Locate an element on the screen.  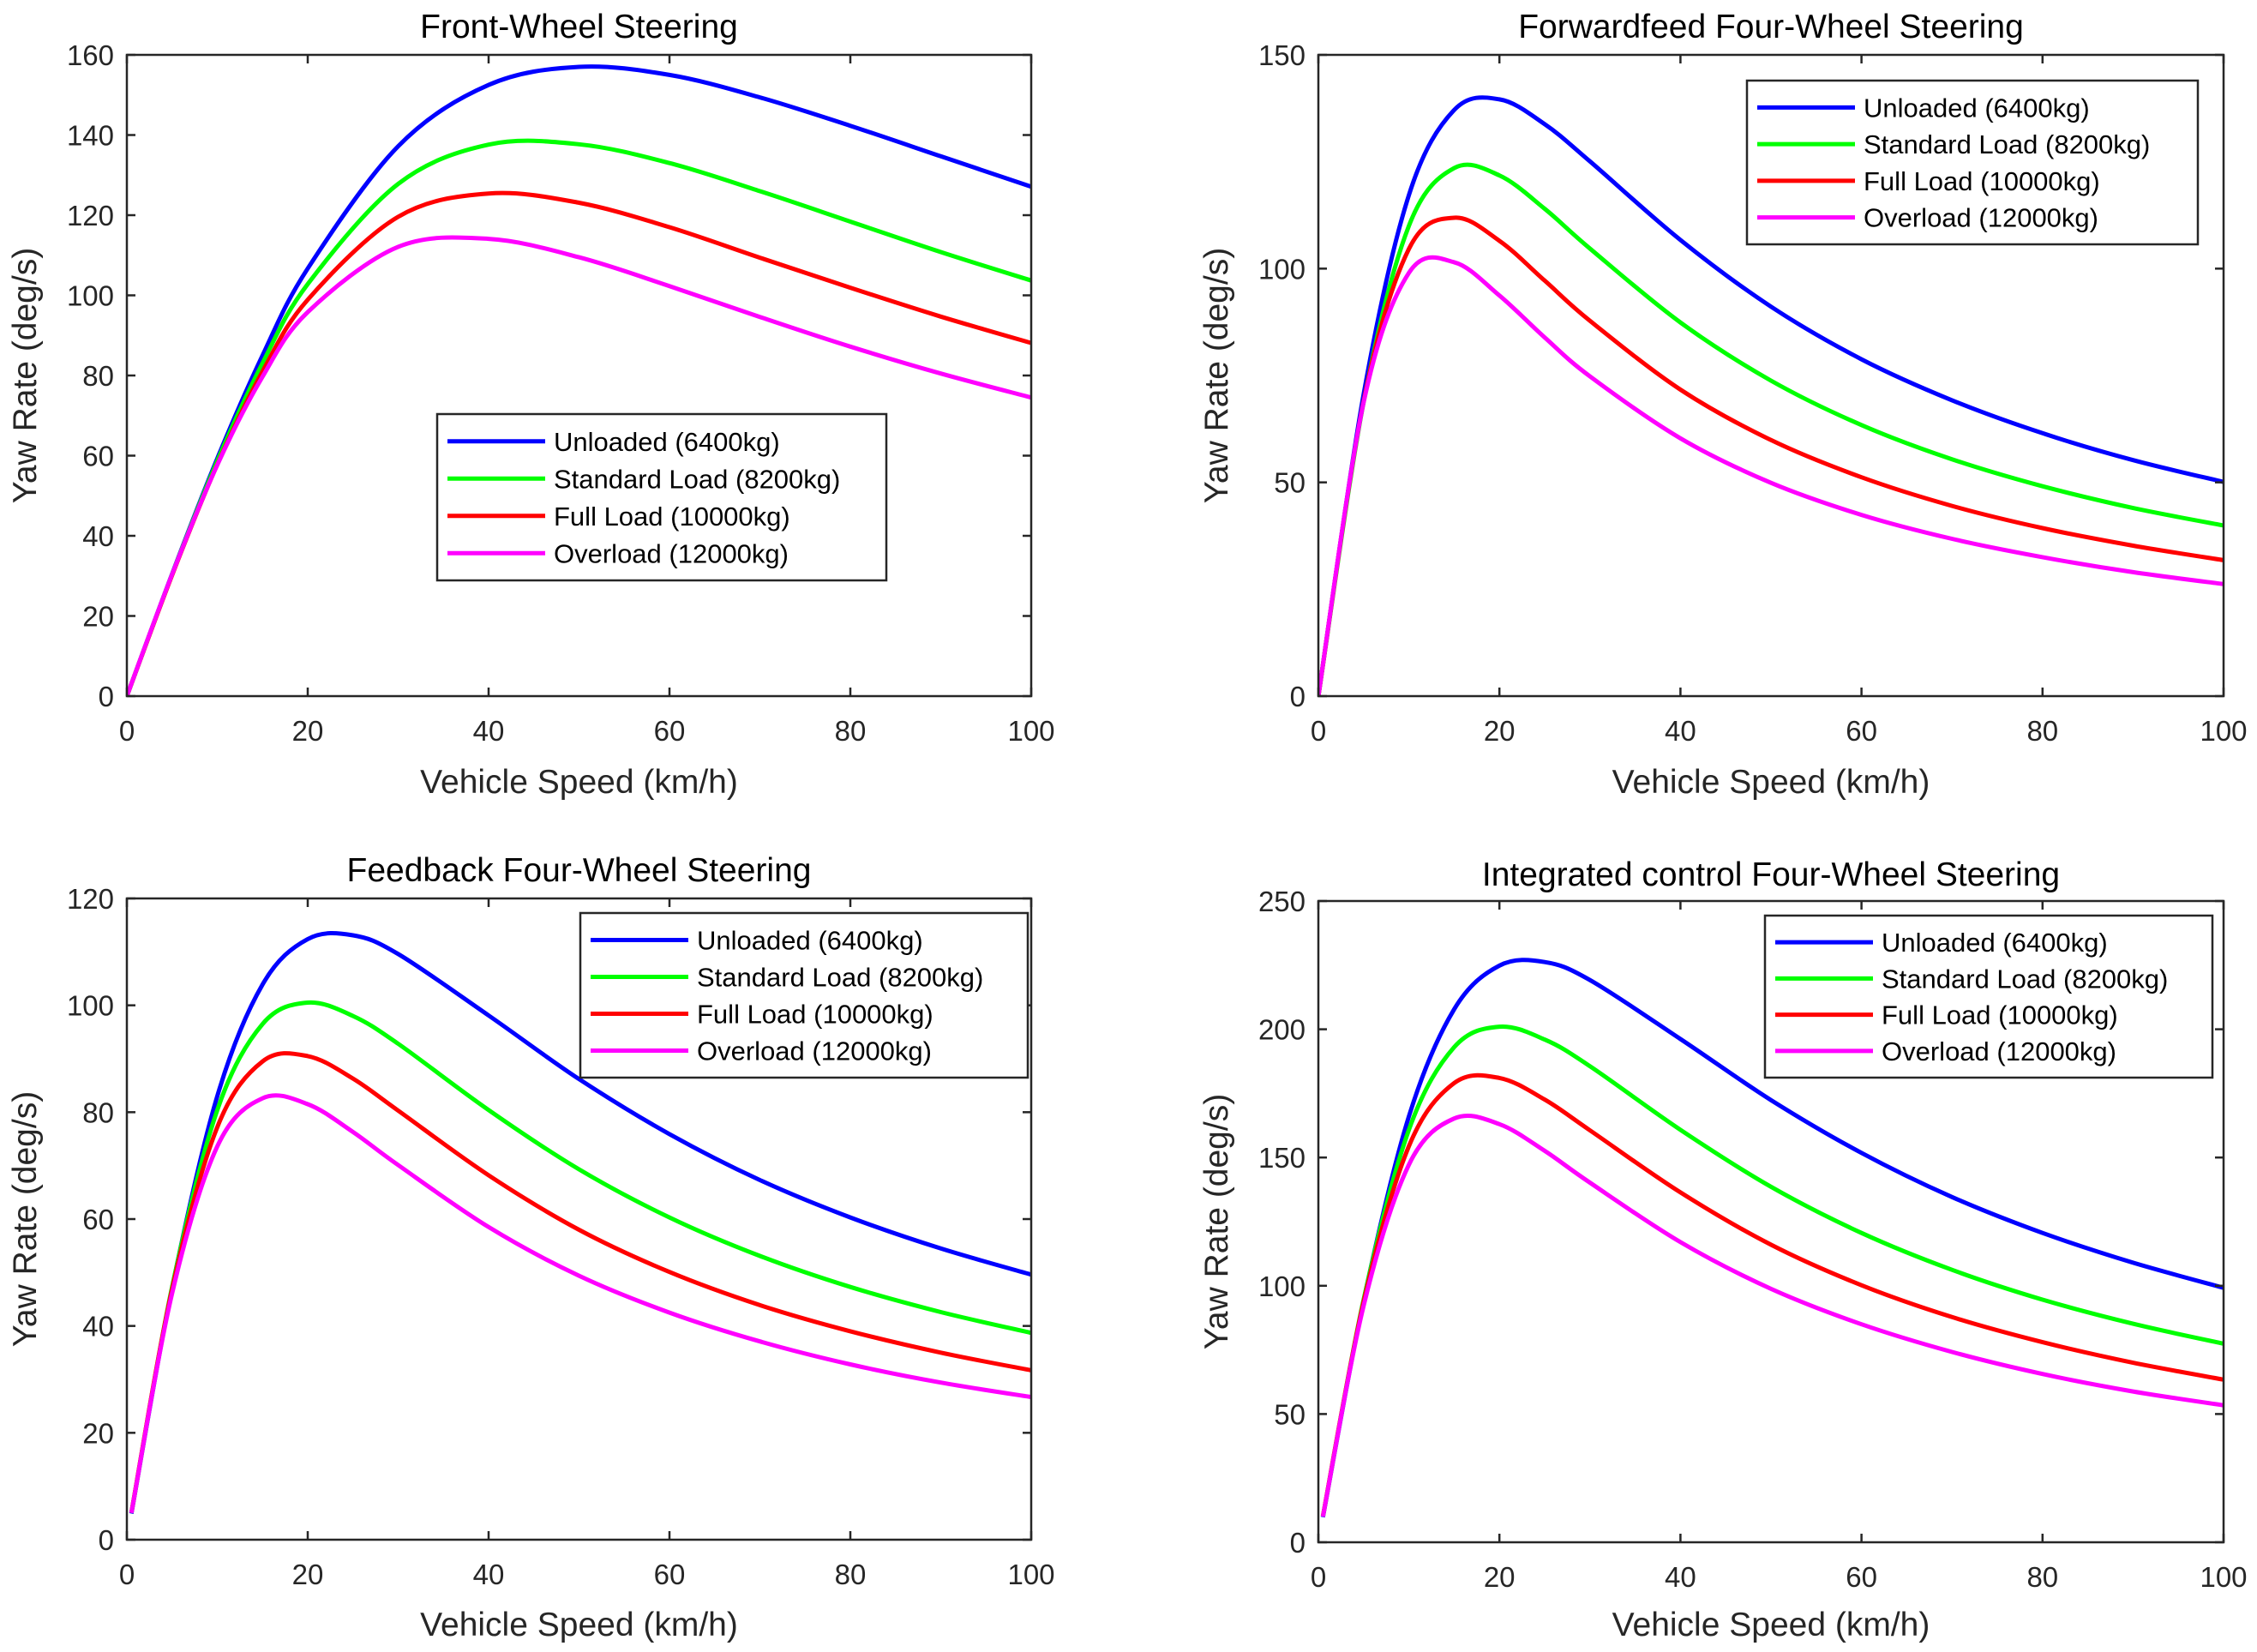
chart-title: Integrated control Four-Wheel Steering is located at coordinates (1771, 874).